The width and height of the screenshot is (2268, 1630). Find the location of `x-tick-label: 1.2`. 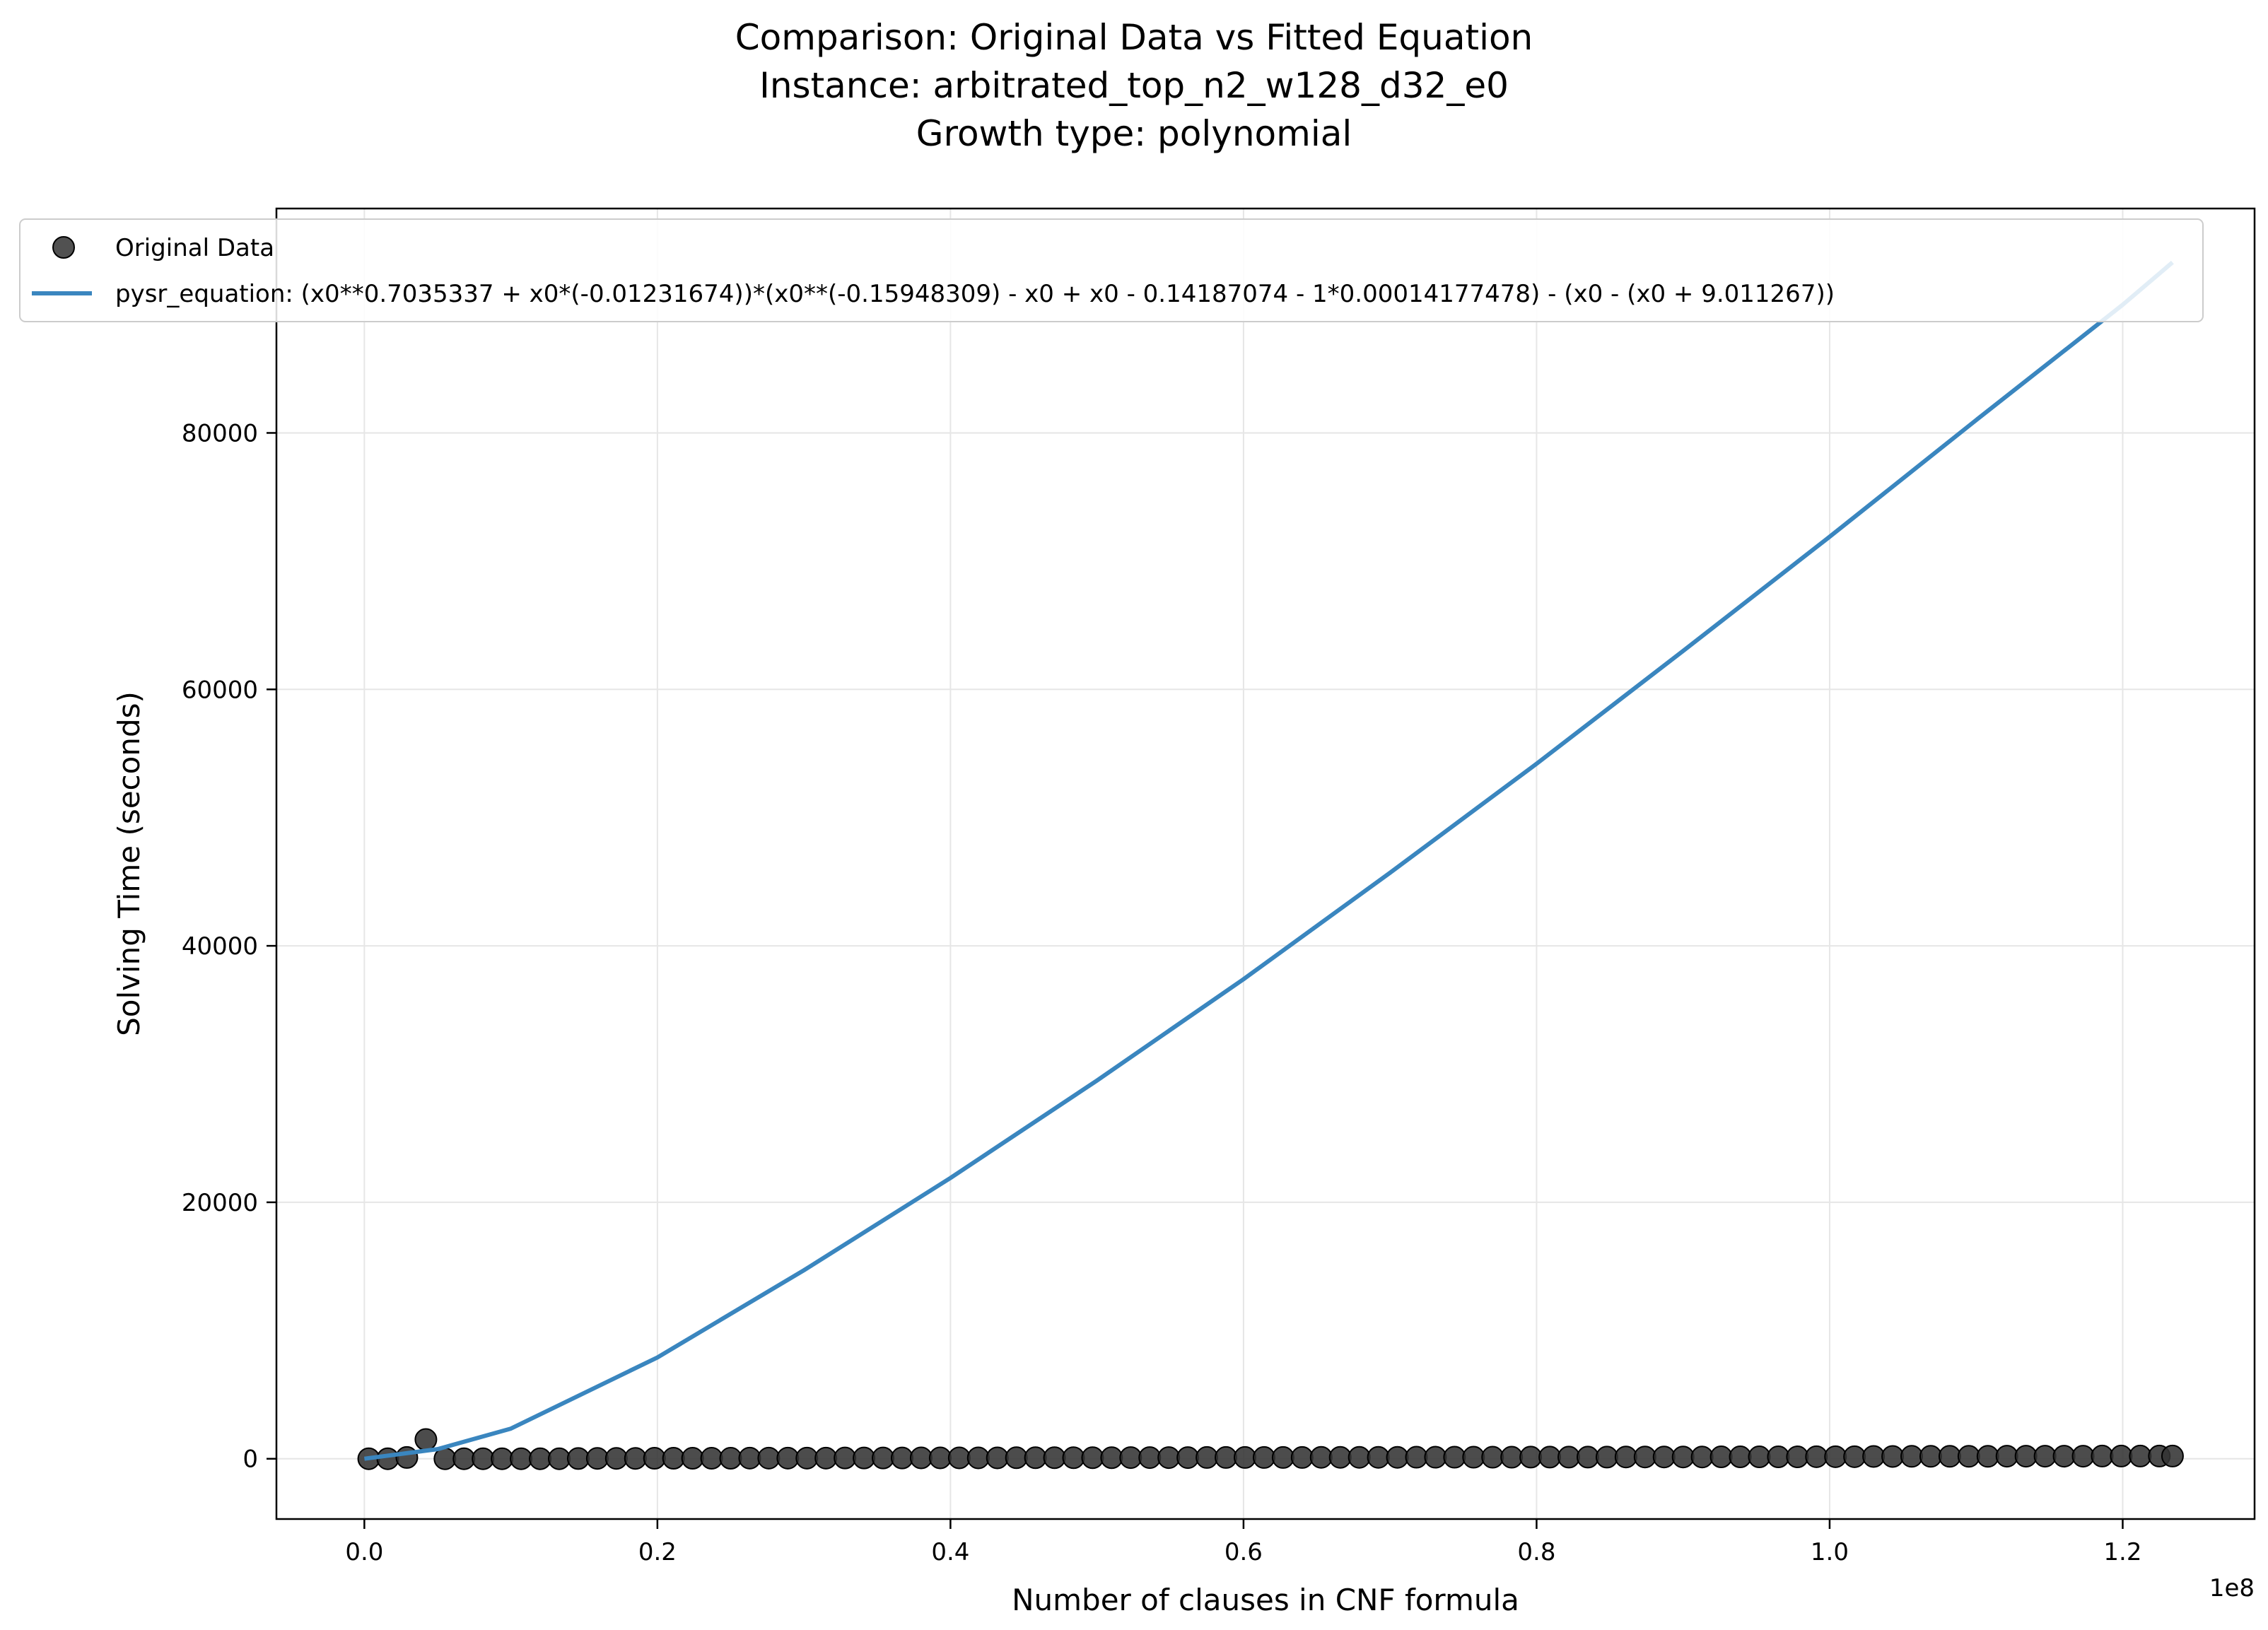

x-tick-label: 1.2 is located at coordinates (2122, 1552).